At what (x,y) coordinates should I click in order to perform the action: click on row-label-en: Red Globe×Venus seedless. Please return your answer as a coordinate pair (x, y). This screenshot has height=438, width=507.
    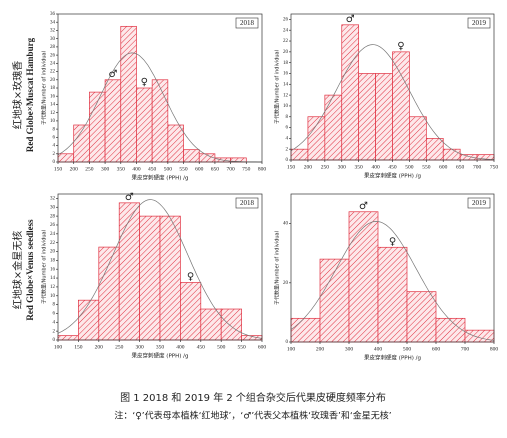
    Looking at the image, I should click on (30, 270).